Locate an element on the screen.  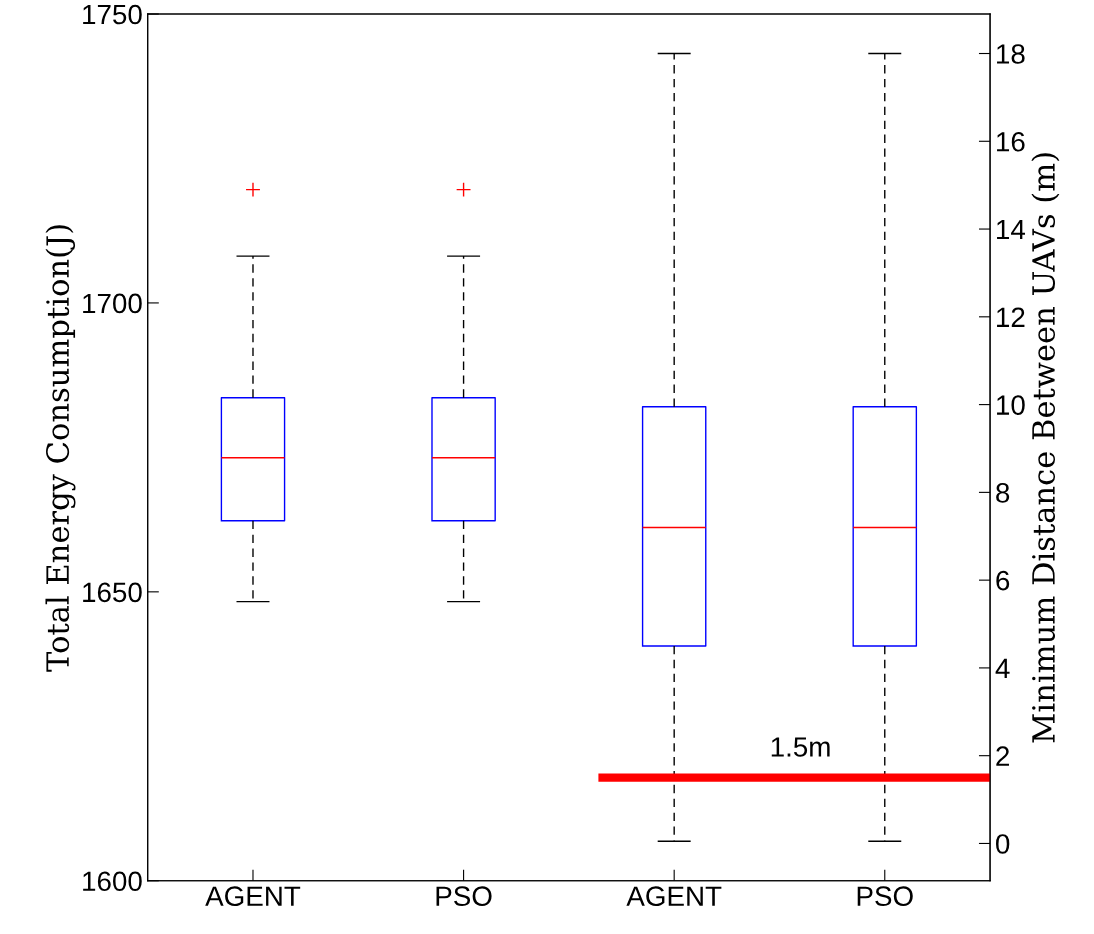
y2-tick-label: 12 is located at coordinates (1011, 317).